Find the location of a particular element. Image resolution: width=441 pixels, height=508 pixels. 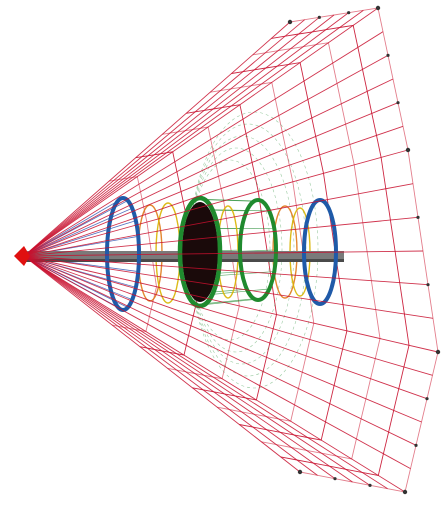

apex-red-marker is located at coordinates (22, 256).